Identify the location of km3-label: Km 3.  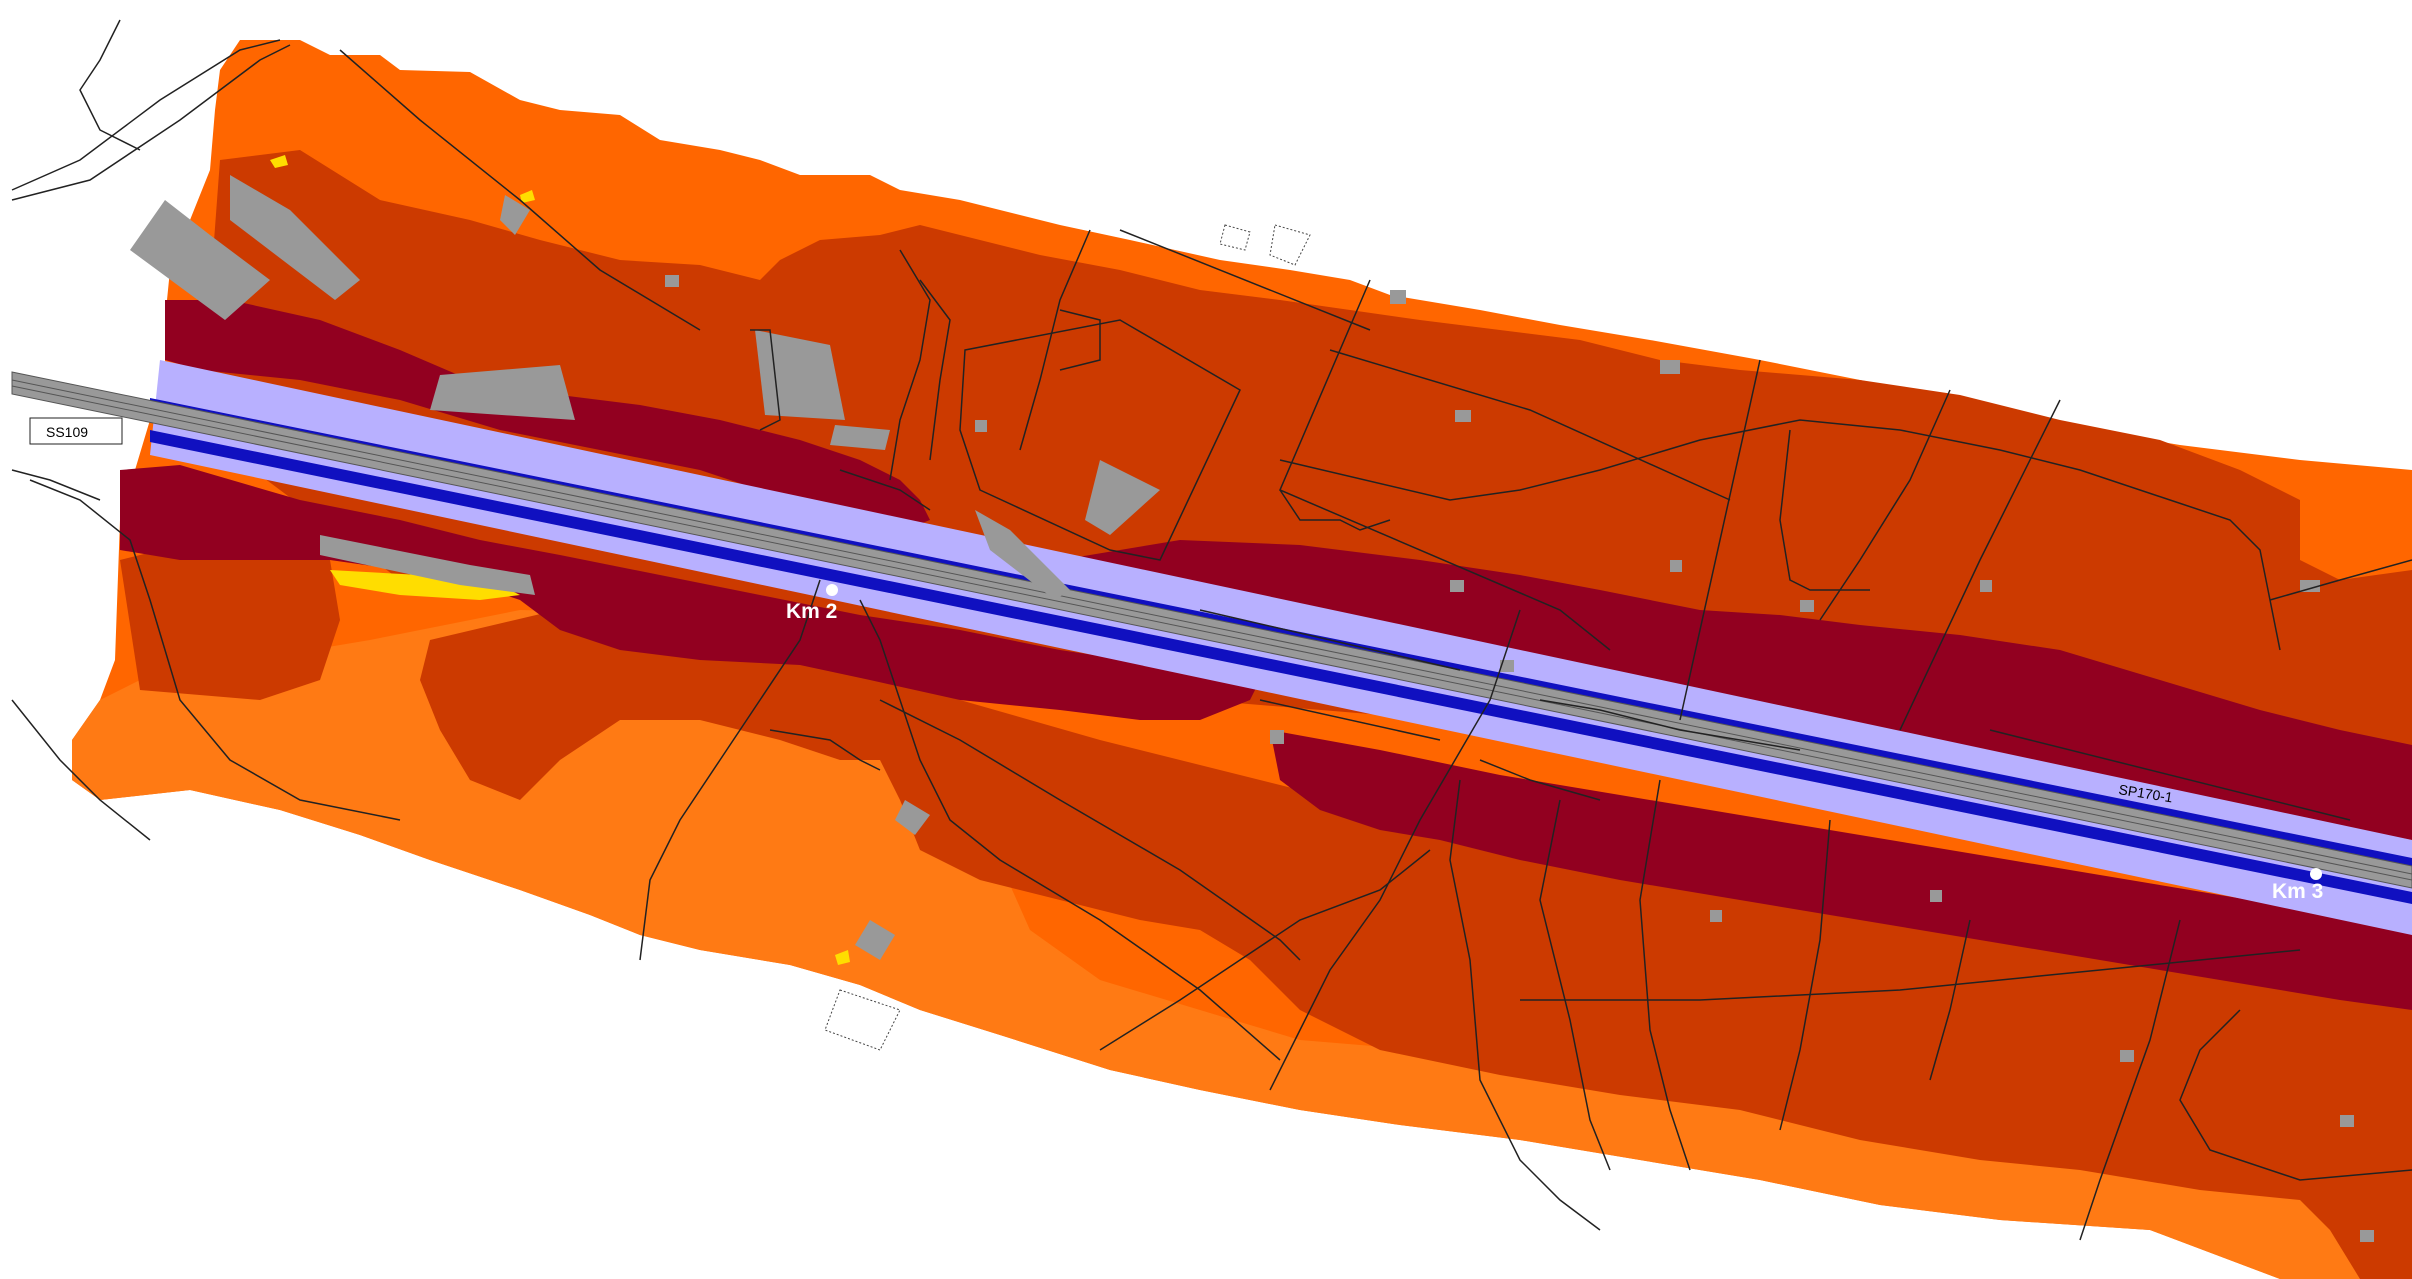
(2297, 891).